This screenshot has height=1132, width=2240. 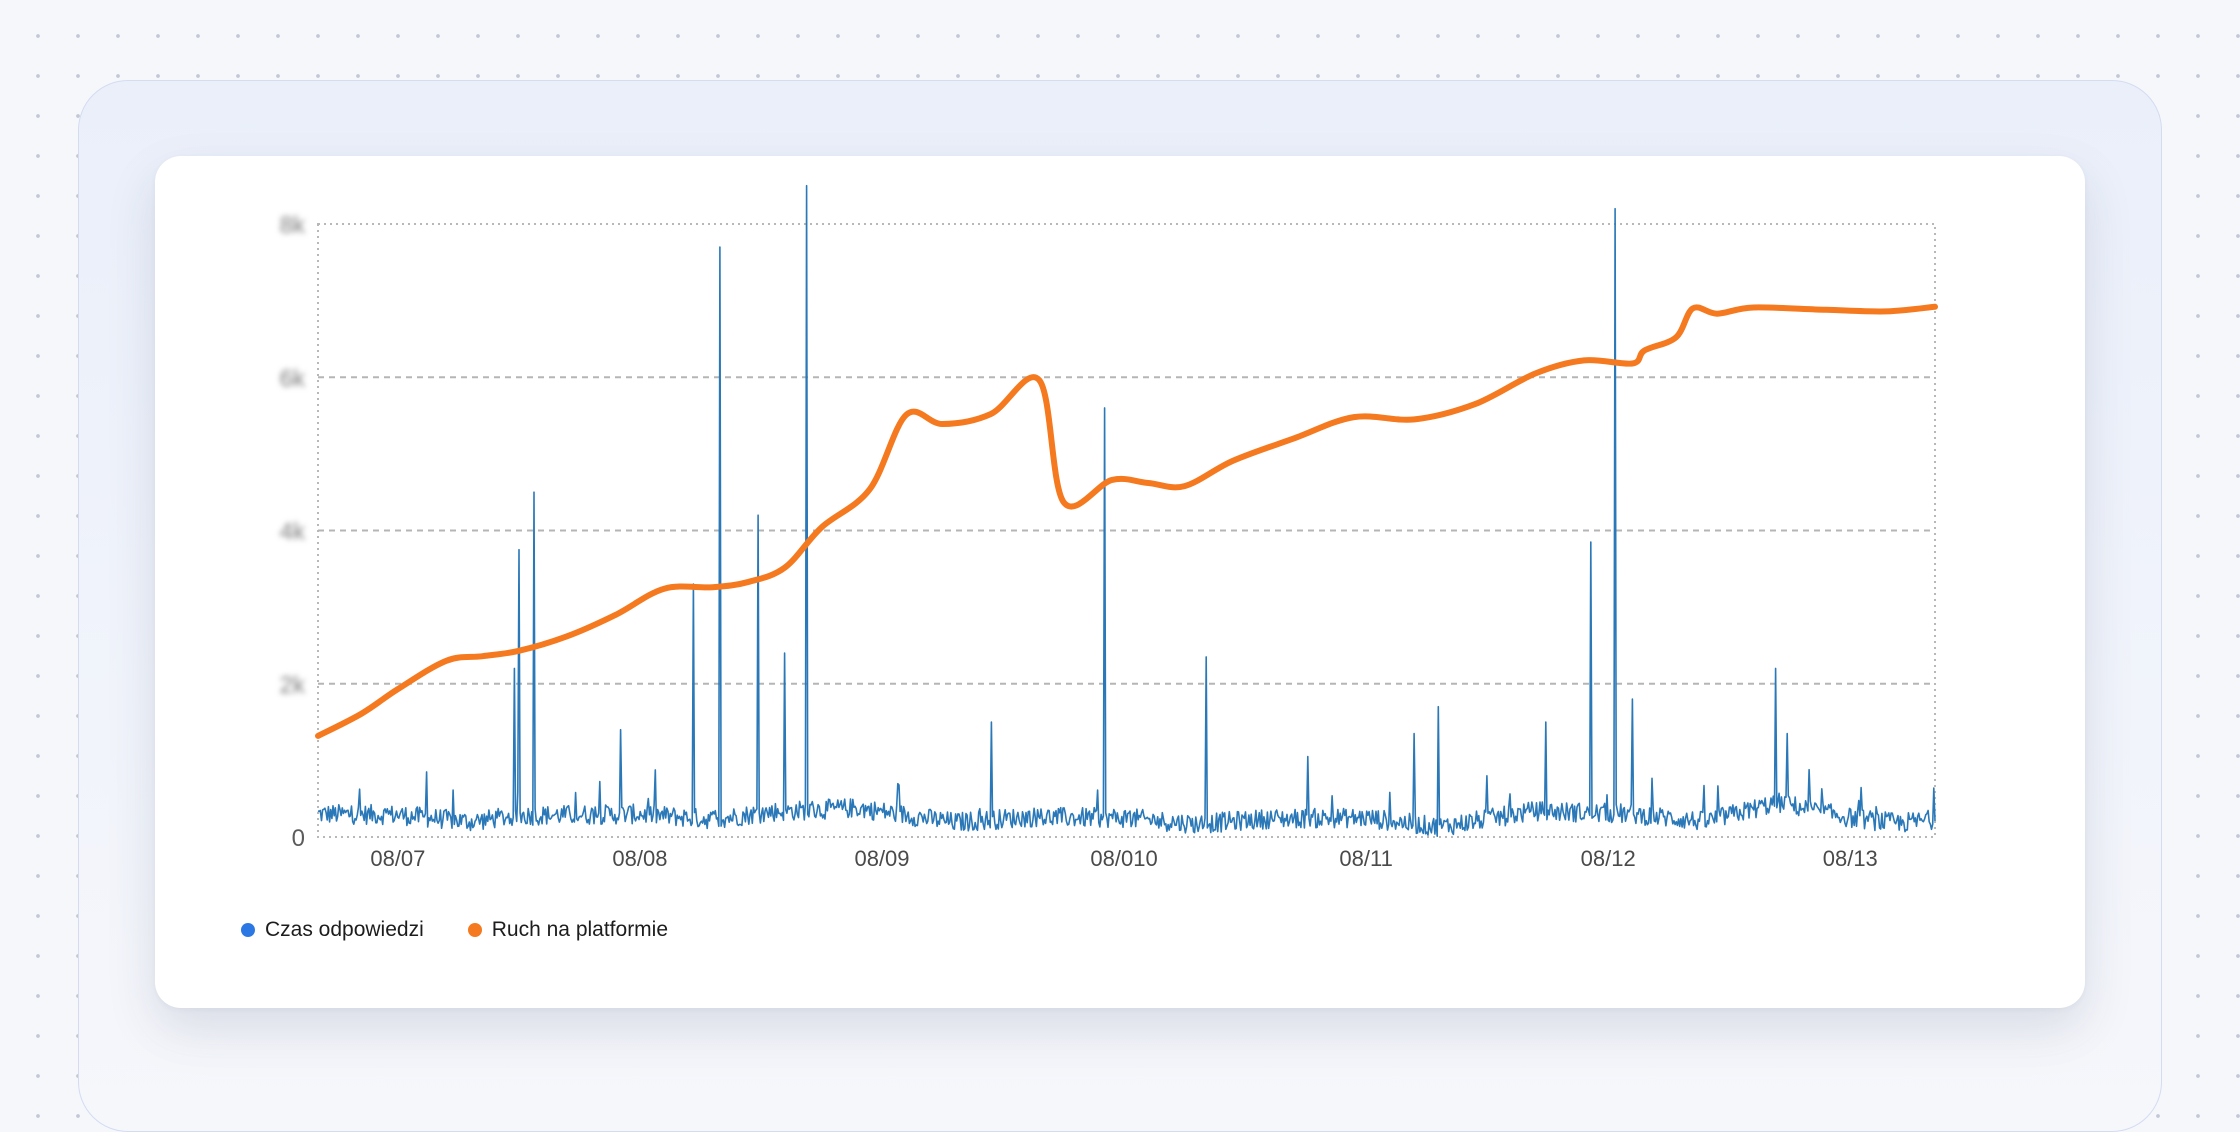 I want to click on legend-label: Ruch na platformie, so click(x=580, y=929).